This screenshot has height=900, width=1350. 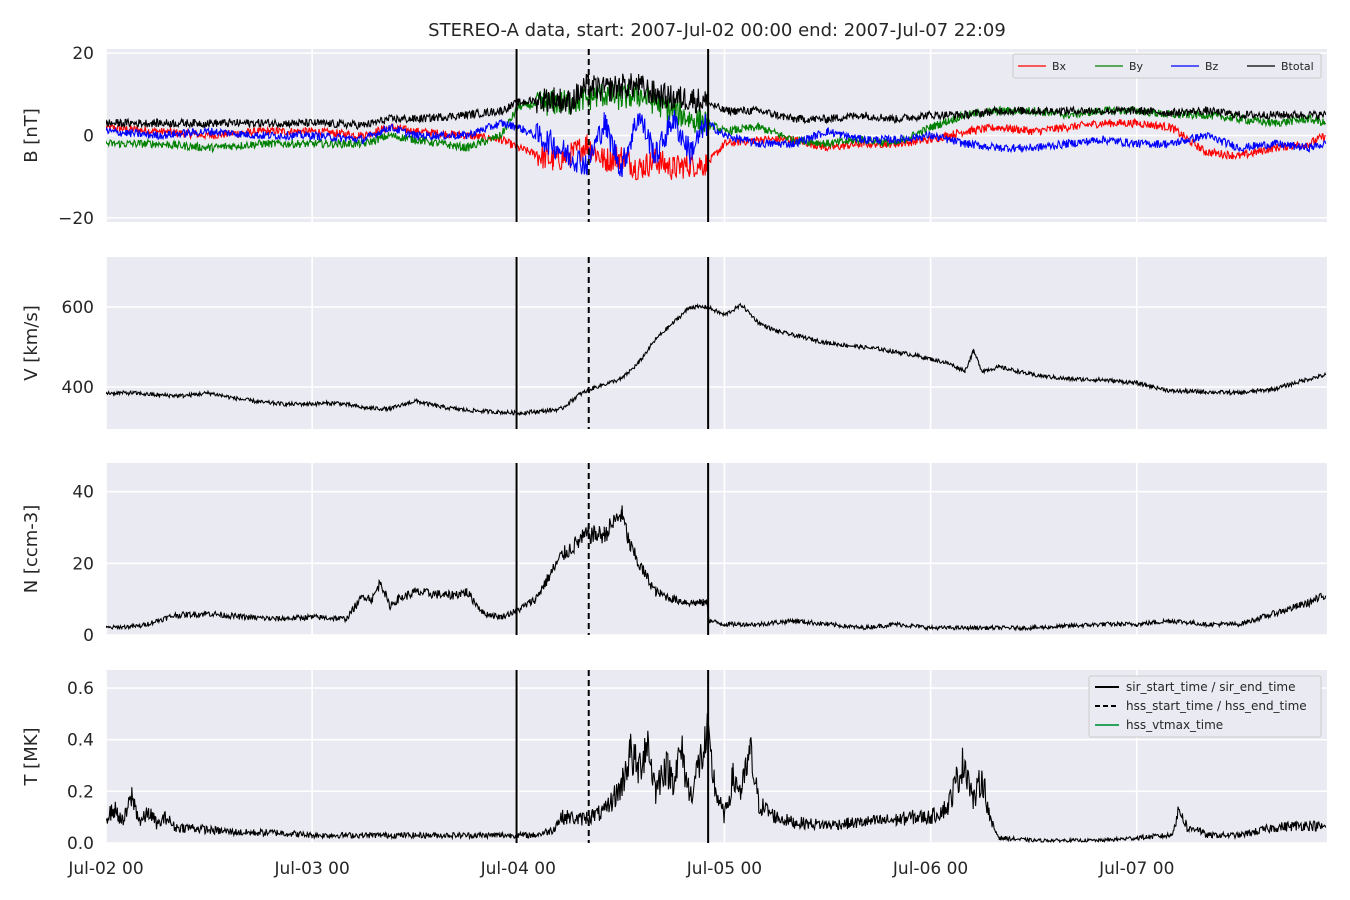 I want to click on legend: Bx By Bz Btotal, so click(x=1167, y=66).